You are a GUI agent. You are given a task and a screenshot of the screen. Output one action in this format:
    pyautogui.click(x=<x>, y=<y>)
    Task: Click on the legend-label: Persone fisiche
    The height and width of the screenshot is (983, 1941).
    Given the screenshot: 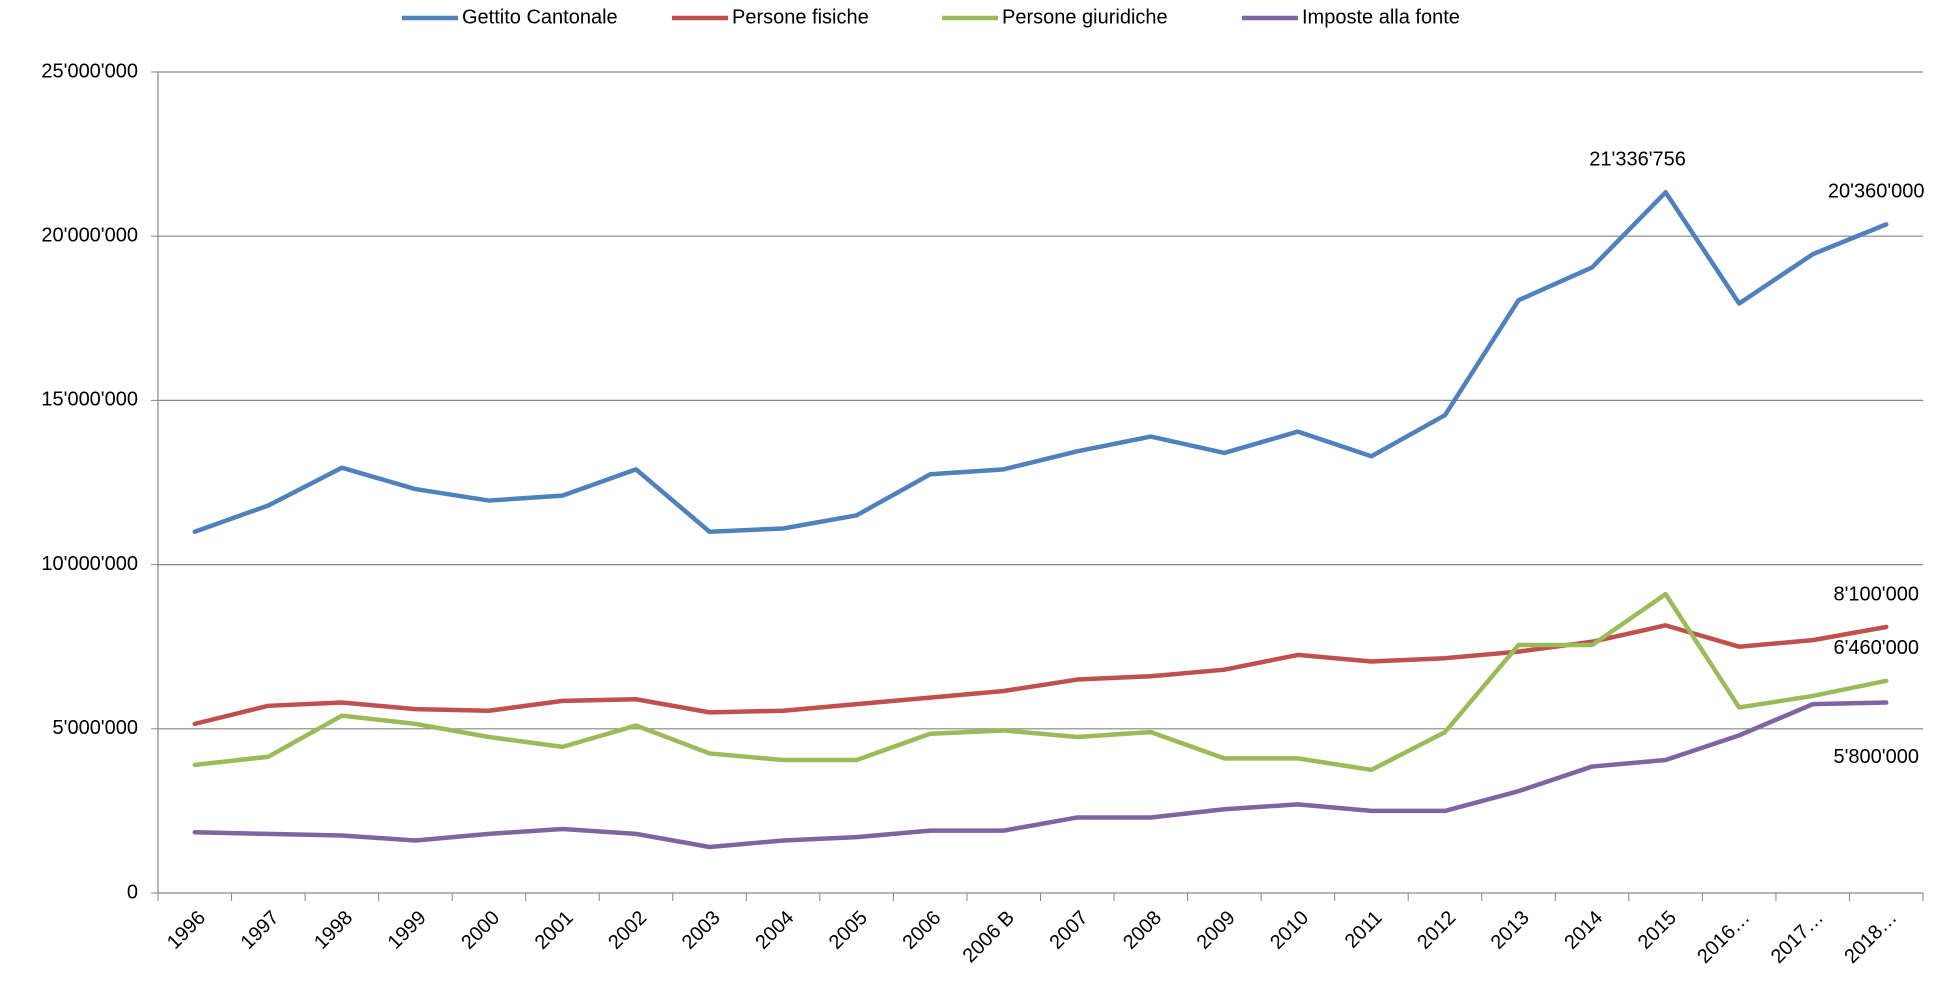 What is the action you would take?
    pyautogui.click(x=800, y=17)
    